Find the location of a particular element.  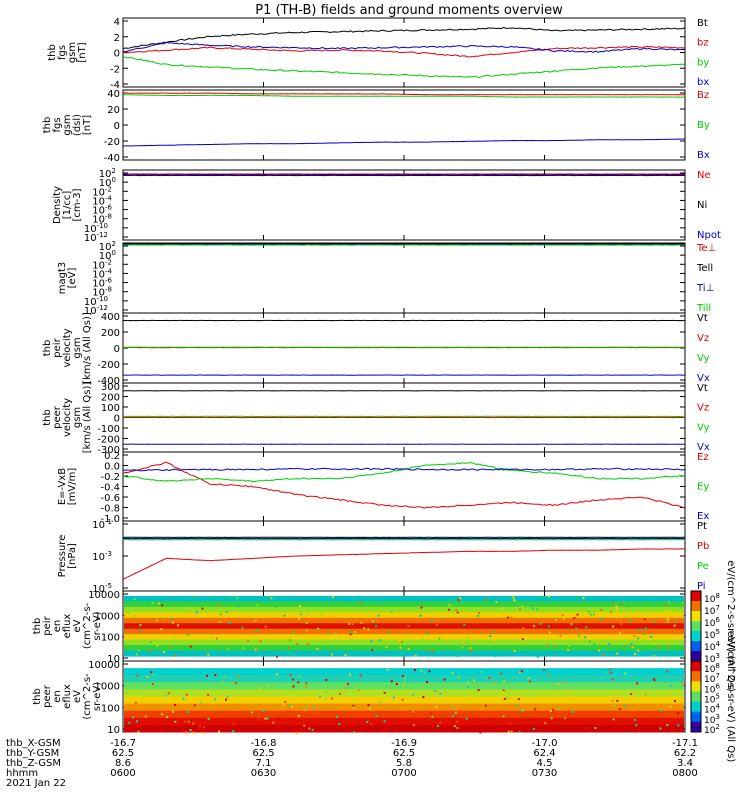

legend-By: By is located at coordinates (703, 125).